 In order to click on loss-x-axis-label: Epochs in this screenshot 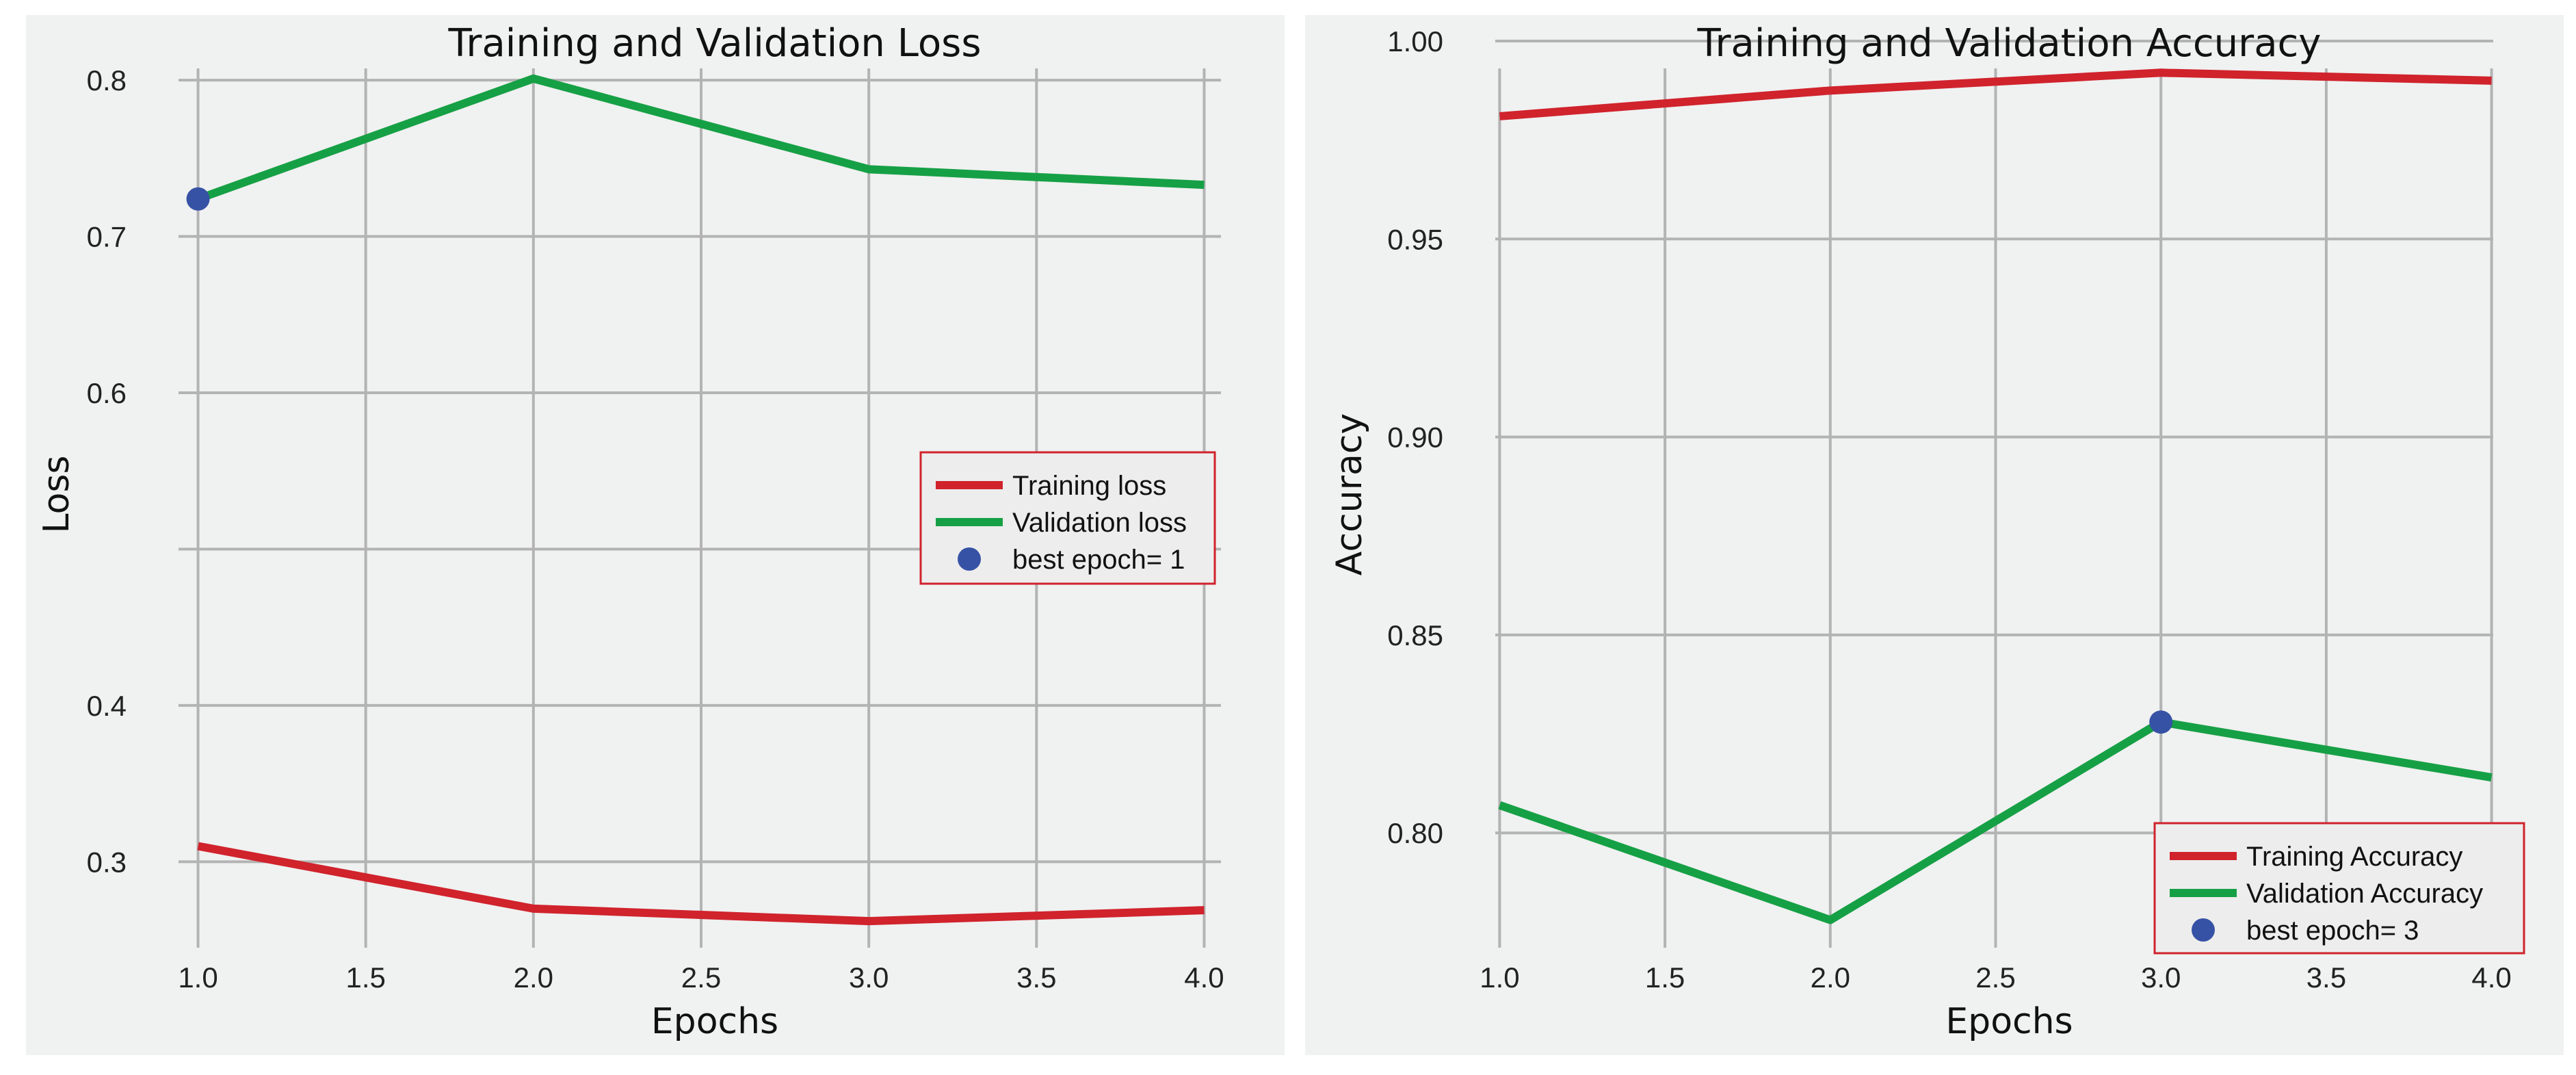, I will do `click(714, 1021)`.